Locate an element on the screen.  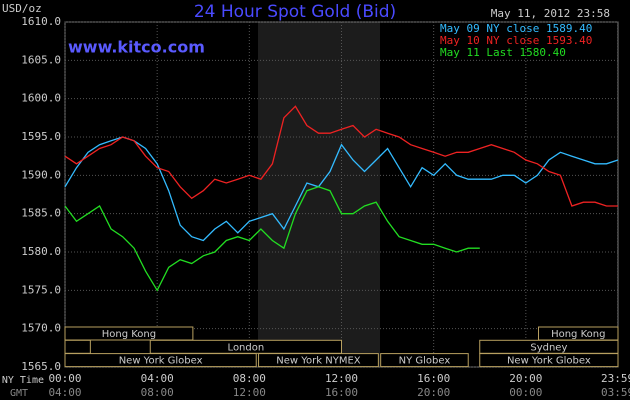
session-label: Sydney is located at coordinates (548, 347).